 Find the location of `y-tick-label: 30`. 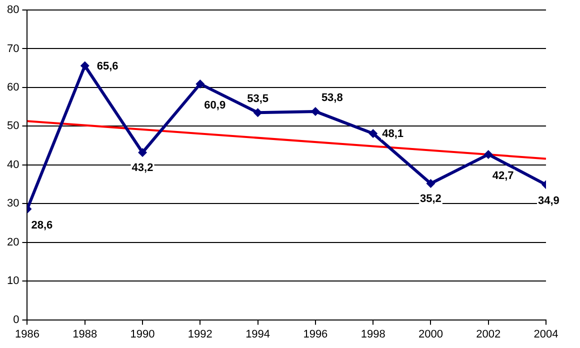

y-tick-label: 30 is located at coordinates (13, 204).